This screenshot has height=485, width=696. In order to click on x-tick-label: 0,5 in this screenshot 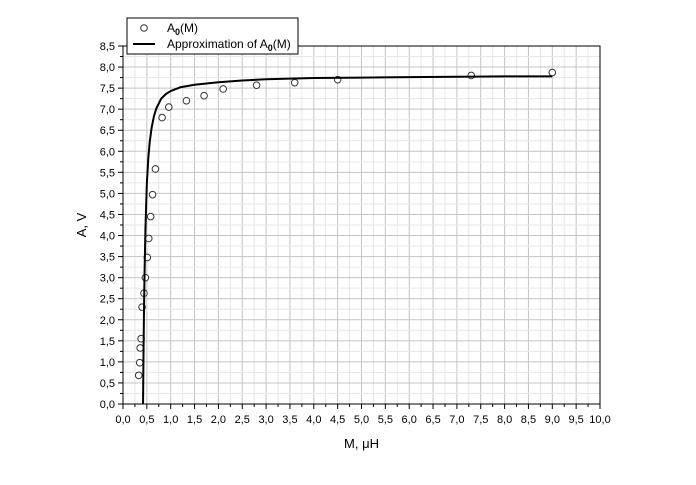, I will do `click(146, 420)`.